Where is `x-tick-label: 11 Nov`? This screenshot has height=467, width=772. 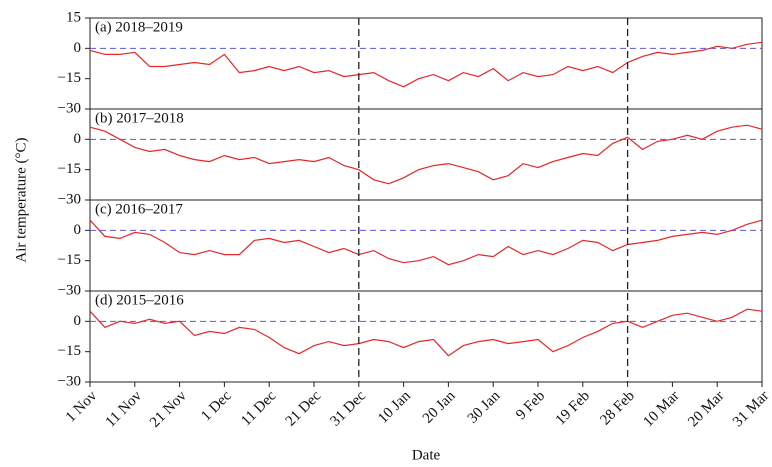
x-tick-label: 11 Nov is located at coordinates (124, 409).